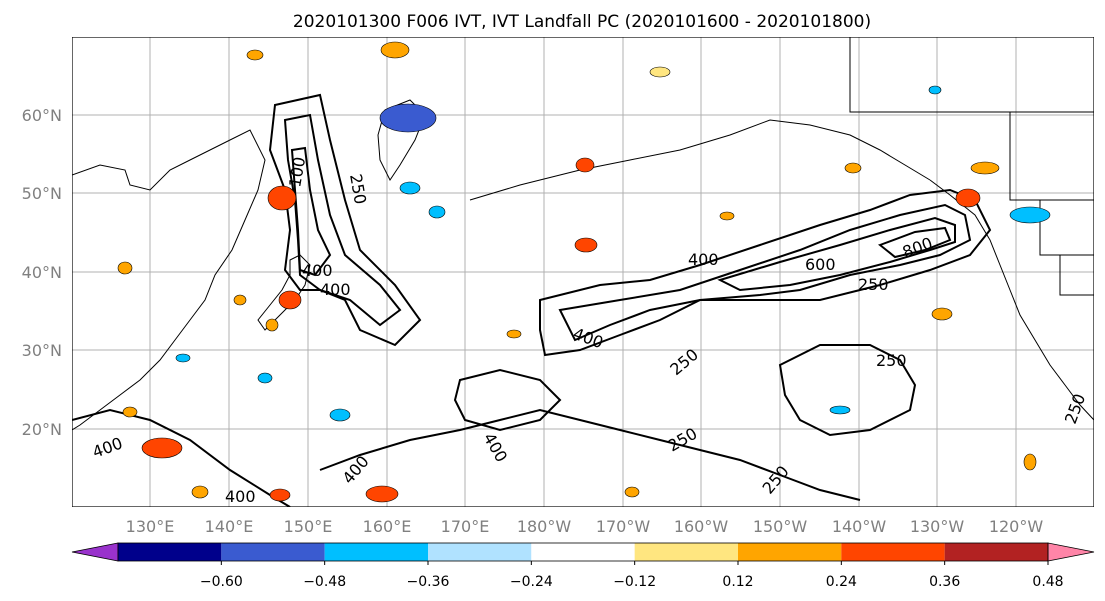  I want to click on longitude-label: 160°W, so click(701, 526).